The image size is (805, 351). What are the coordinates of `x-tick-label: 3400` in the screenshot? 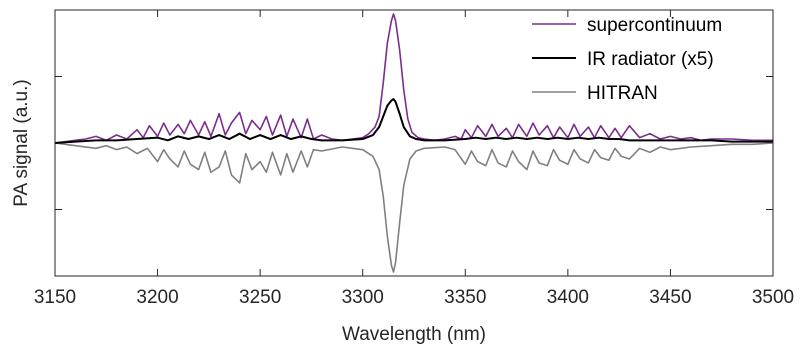 It's located at (568, 297).